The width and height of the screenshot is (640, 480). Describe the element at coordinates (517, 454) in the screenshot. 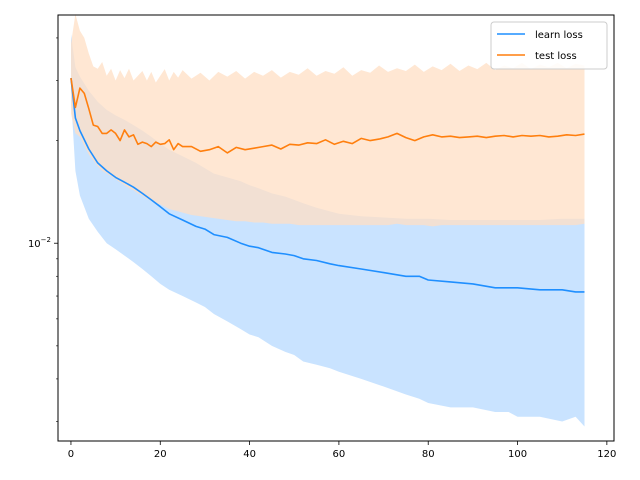

I see `x-tick-label: 100` at that location.